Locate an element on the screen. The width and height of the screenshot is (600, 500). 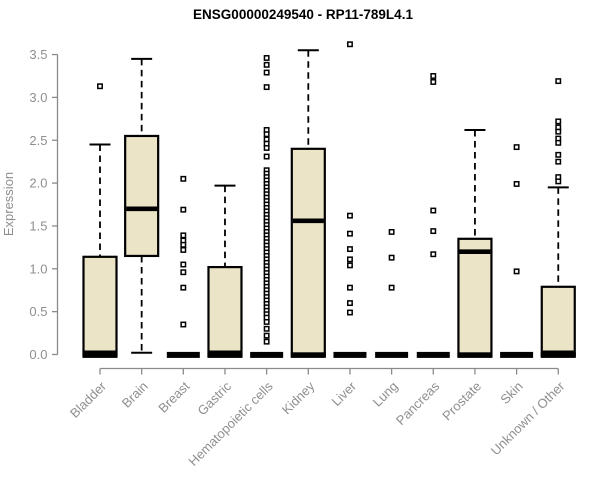
boxplot-prostate is located at coordinates (475, 243).